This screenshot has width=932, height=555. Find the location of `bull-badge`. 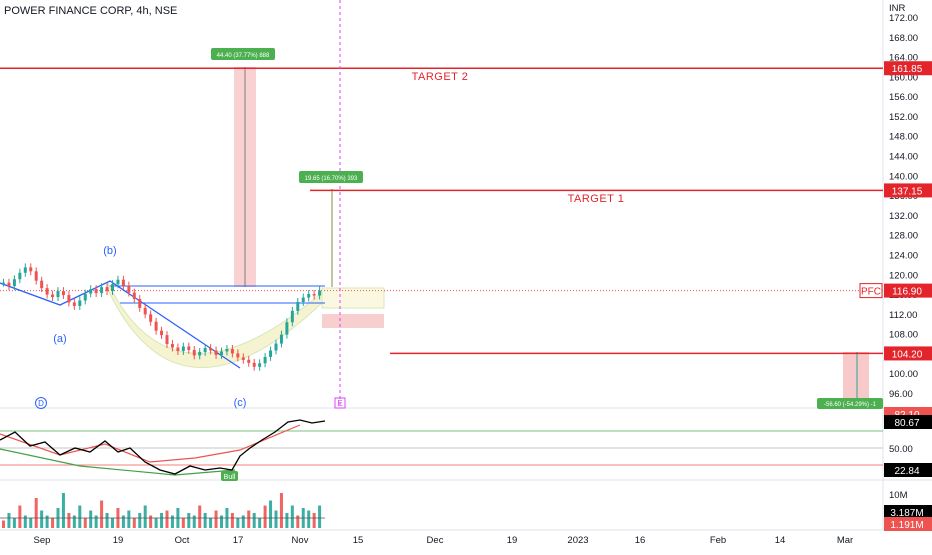

bull-badge is located at coordinates (229, 476).